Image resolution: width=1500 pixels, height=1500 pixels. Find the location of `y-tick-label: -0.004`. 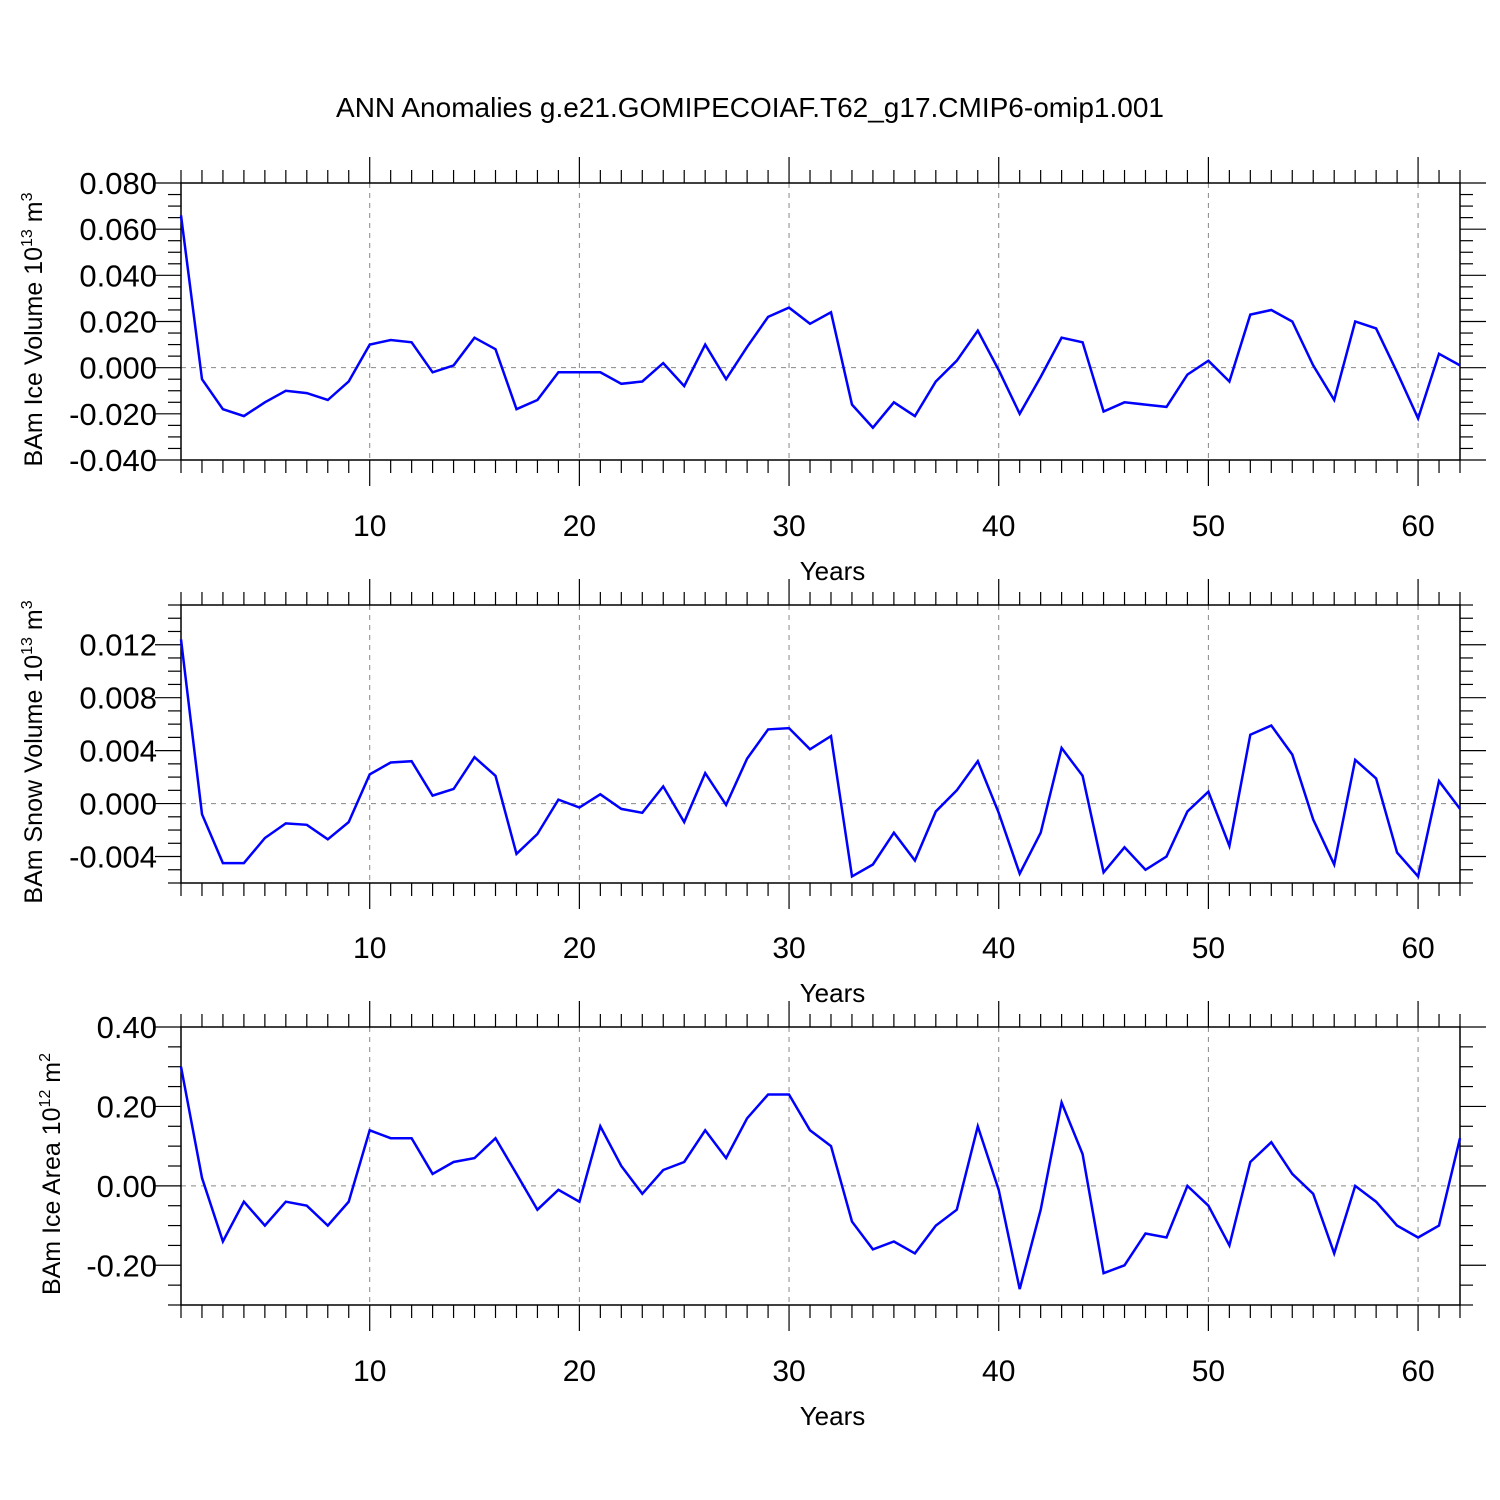

y-tick-label: -0.004 is located at coordinates (113, 857).